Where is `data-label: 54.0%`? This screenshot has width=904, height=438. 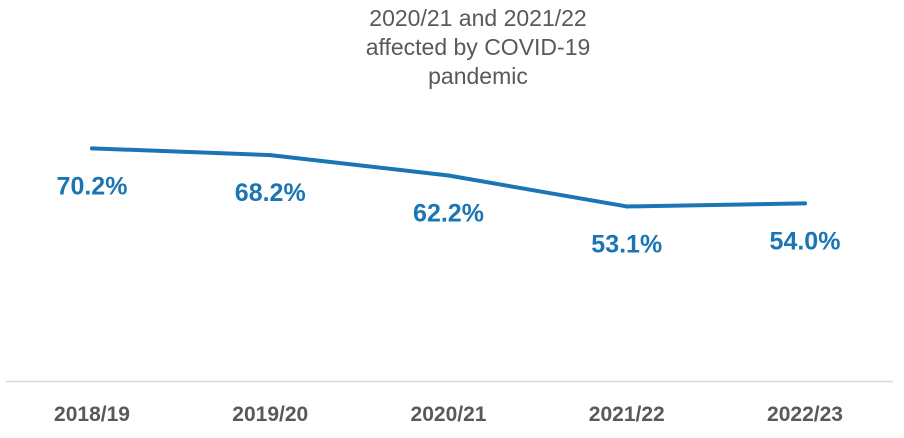 data-label: 54.0% is located at coordinates (805, 241).